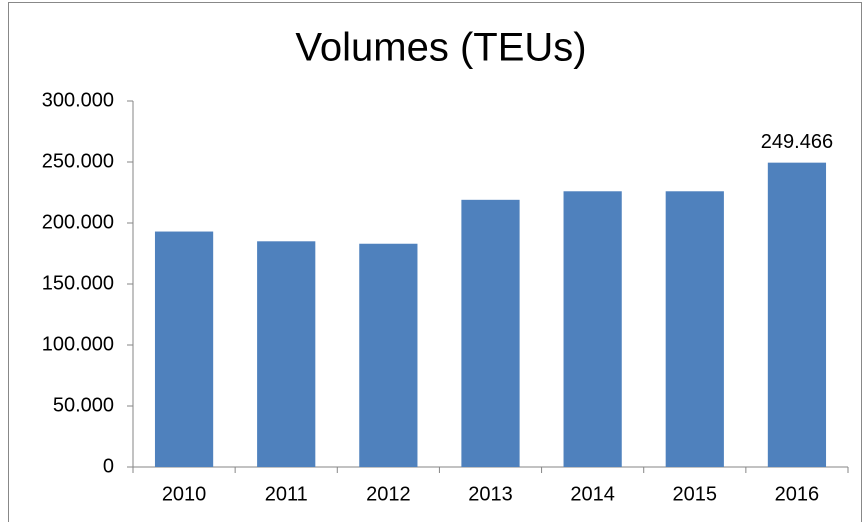  I want to click on x-tick-label: 2016, so click(797, 494).